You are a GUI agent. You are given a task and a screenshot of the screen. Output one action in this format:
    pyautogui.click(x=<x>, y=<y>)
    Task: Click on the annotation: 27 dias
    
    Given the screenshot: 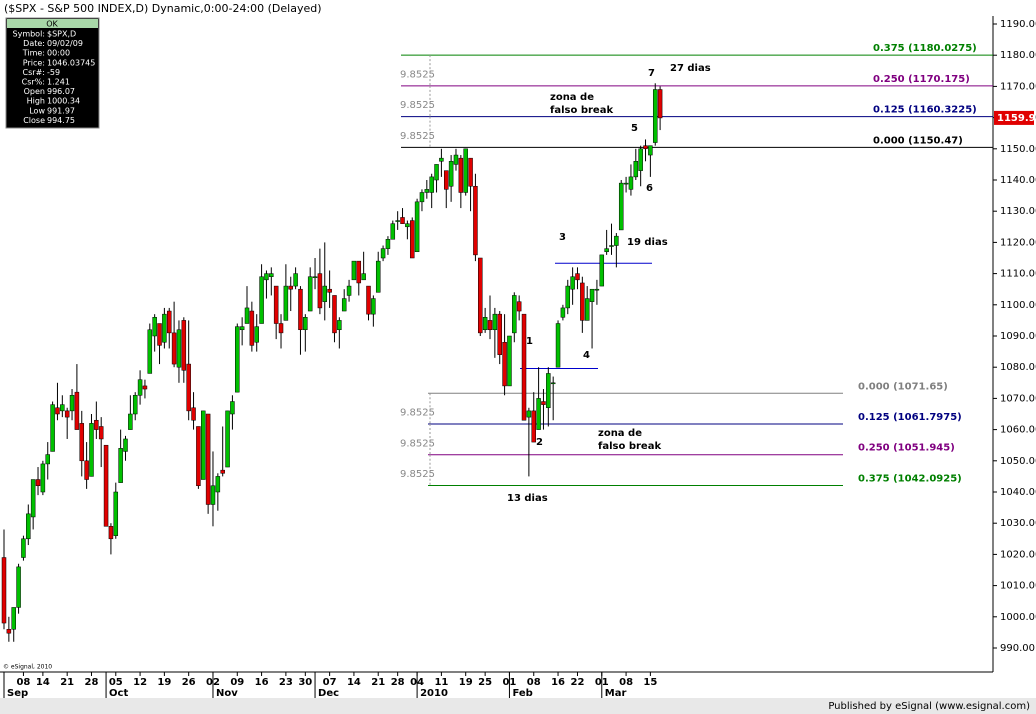 What is the action you would take?
    pyautogui.click(x=690, y=68)
    